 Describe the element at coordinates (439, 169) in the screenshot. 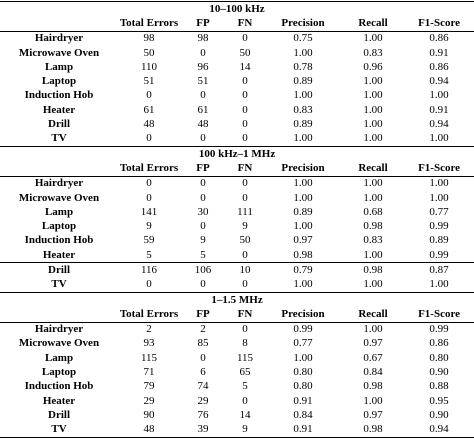

I see `column-header: F1-Score` at that location.